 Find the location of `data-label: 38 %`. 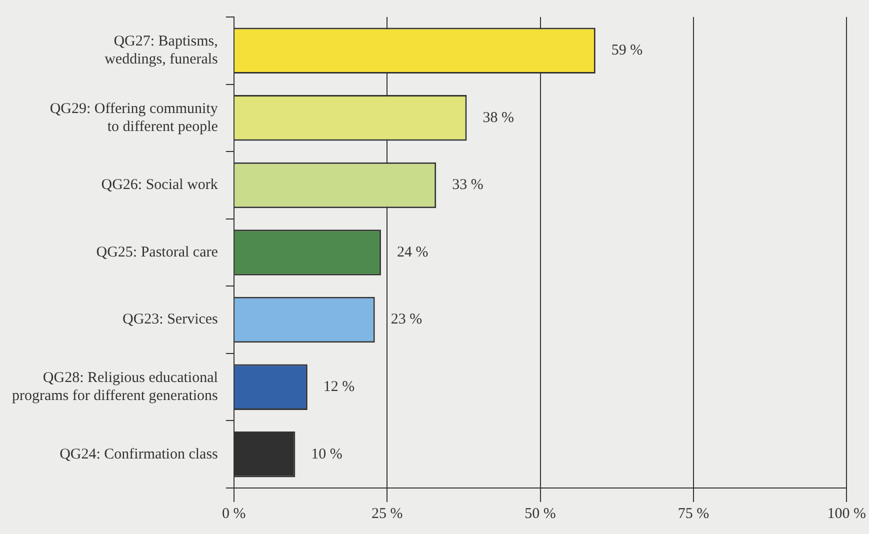

data-label: 38 % is located at coordinates (498, 118).